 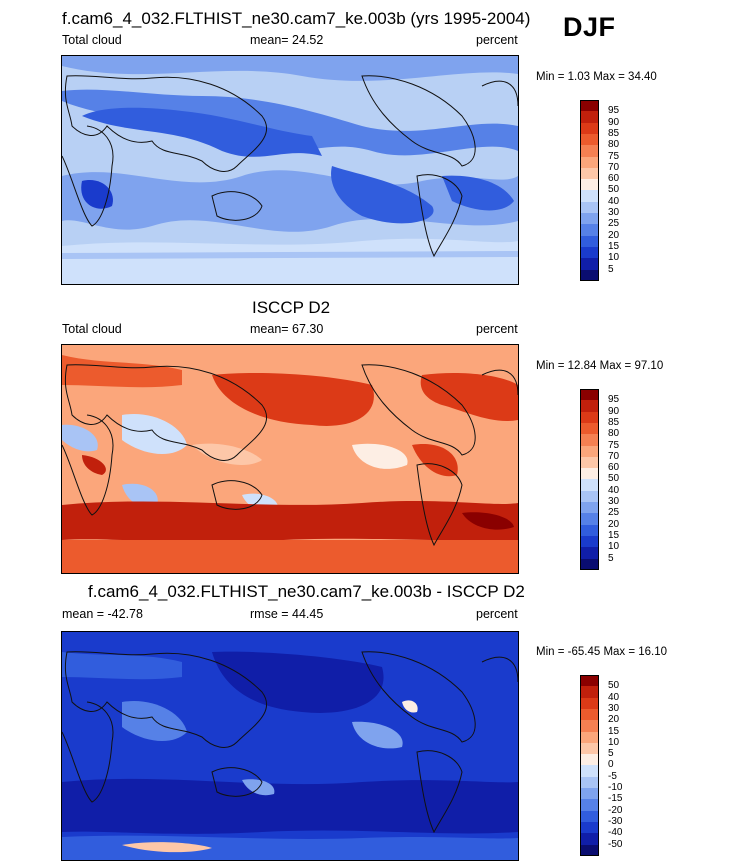 What do you see at coordinates (614, 411) in the screenshot?
I see `colorbar-tick-label: 90` at bounding box center [614, 411].